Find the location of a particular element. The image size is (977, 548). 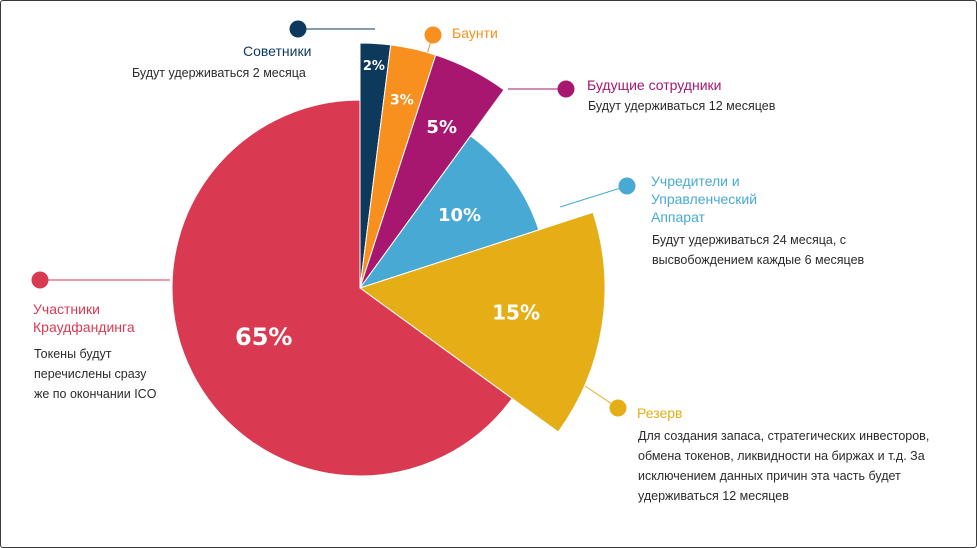

data-label-crowdfunding: 65% is located at coordinates (263, 337).